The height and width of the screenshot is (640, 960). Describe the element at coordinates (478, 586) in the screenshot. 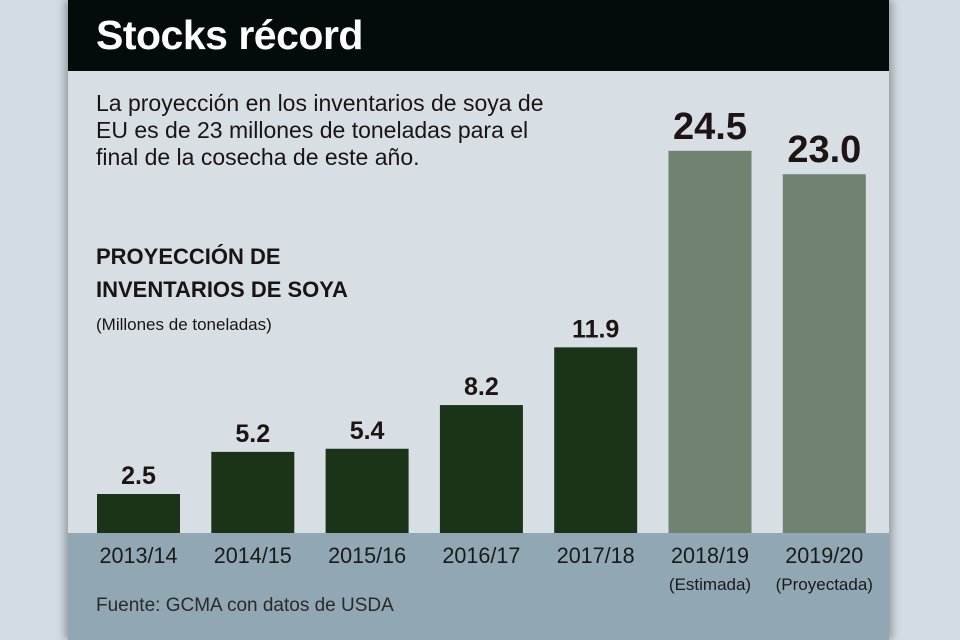

I see `axis-band` at that location.